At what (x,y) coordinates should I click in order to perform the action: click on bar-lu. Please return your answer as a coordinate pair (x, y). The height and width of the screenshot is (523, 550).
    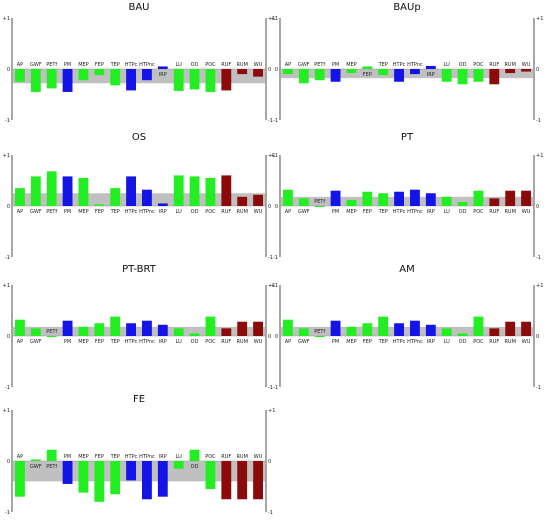
    Looking at the image, I should click on (178, 465).